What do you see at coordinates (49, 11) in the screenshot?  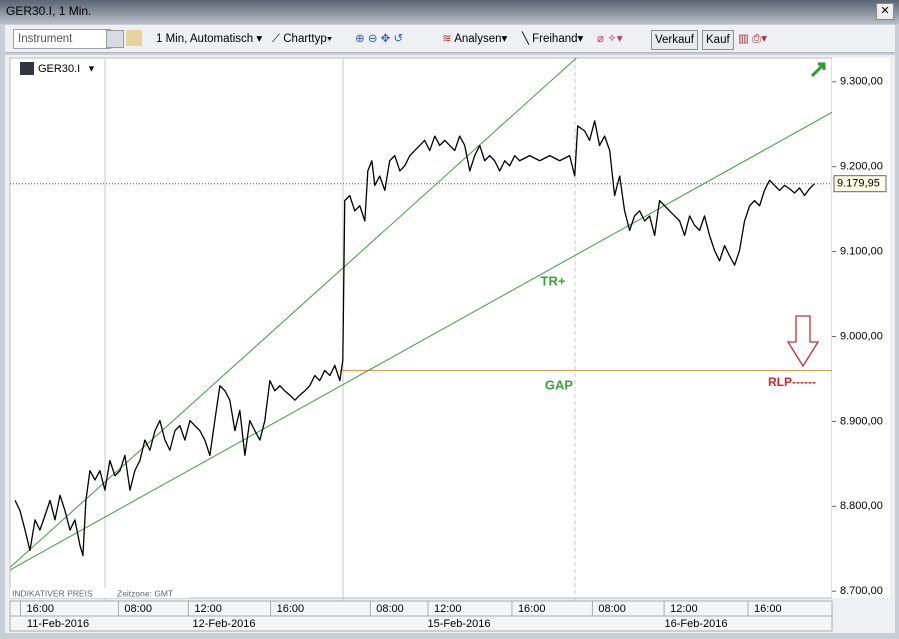 I see `window-title: GER30.I, 1 Min.` at bounding box center [49, 11].